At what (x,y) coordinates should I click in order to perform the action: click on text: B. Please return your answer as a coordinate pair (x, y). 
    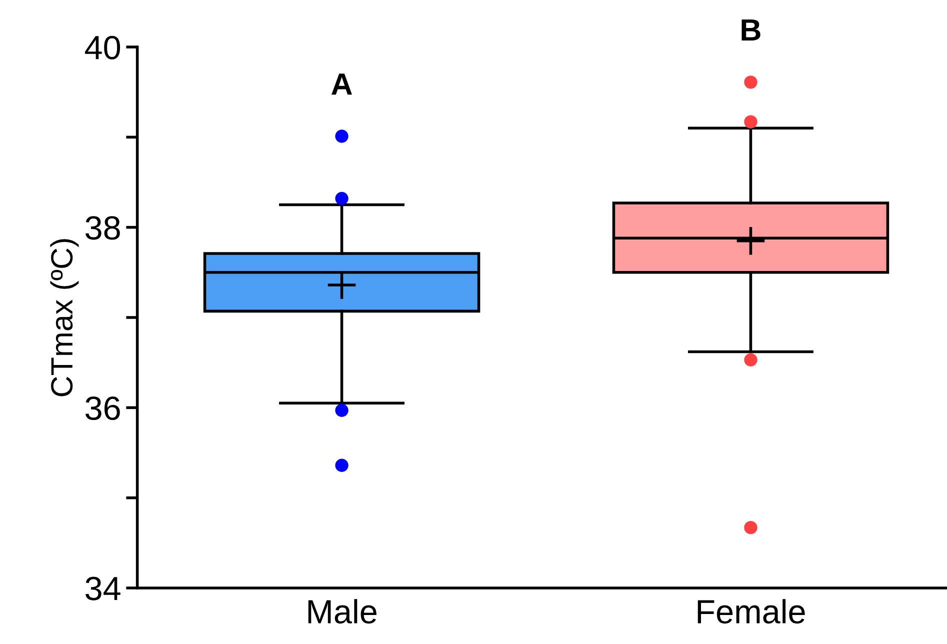
    Looking at the image, I should click on (751, 29).